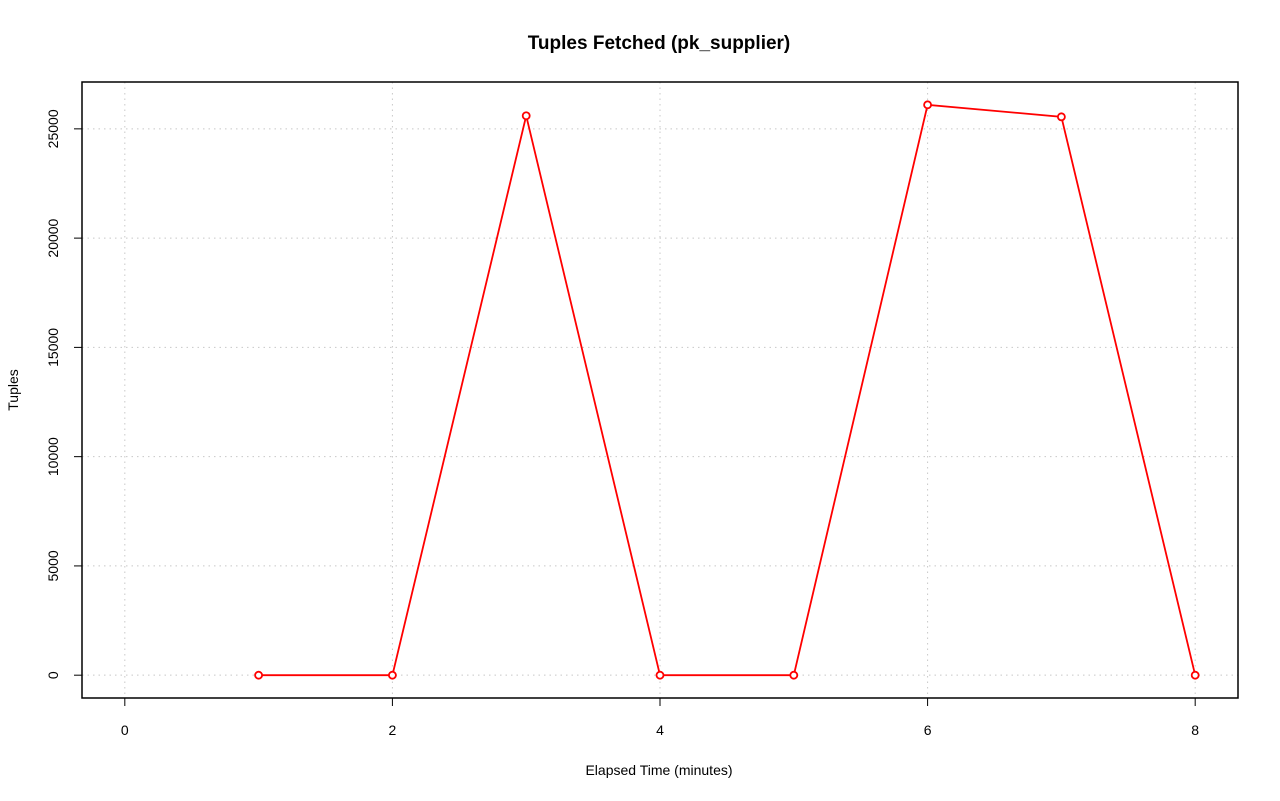  Describe the element at coordinates (125, 730) in the screenshot. I see `x-tick-label: 0` at that location.